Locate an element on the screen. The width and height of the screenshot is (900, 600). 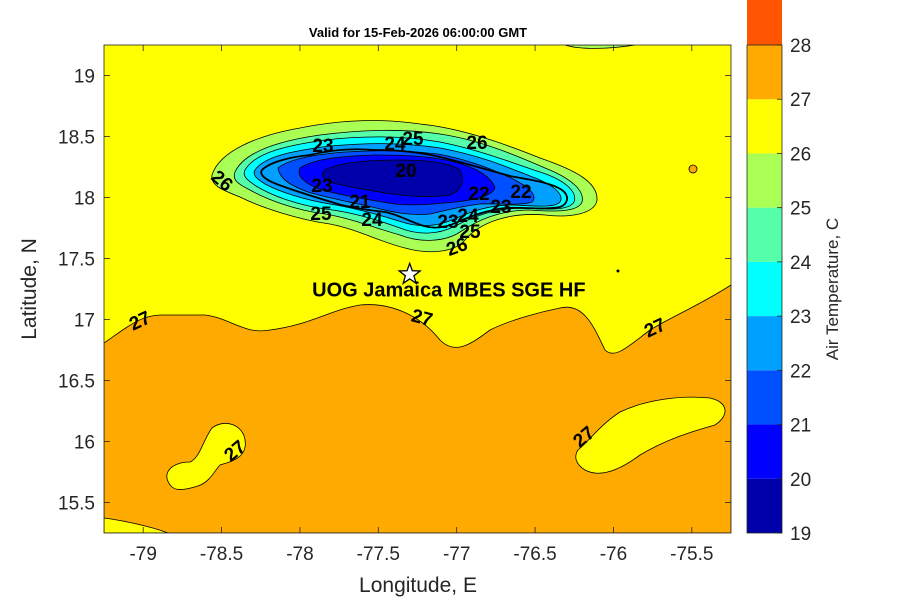
colorbar-label: Air Temperature, C is located at coordinates (832, 289).